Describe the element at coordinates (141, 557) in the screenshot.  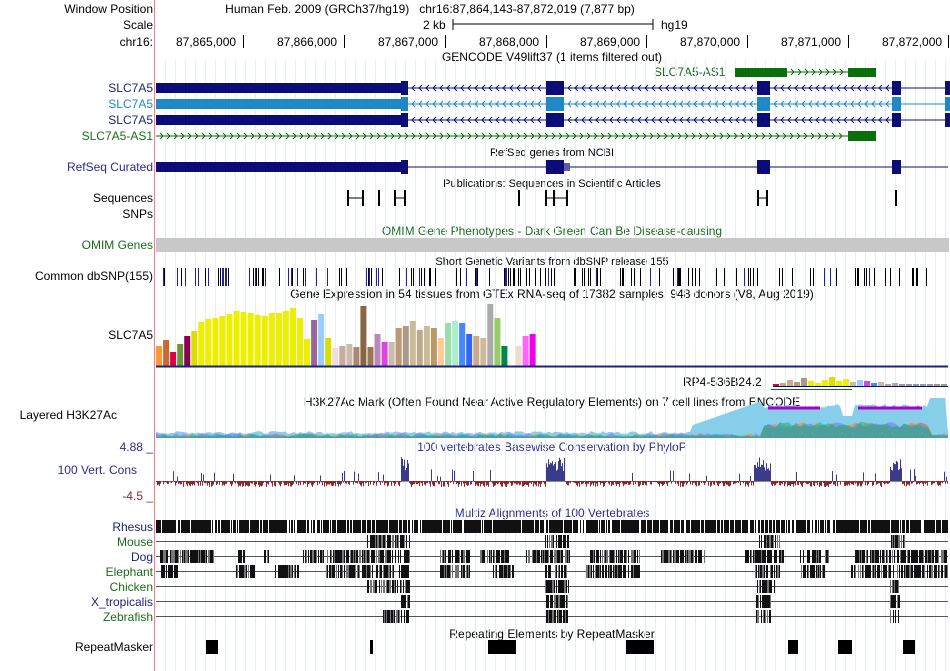
I see `multiz-dog-label: Dog` at that location.